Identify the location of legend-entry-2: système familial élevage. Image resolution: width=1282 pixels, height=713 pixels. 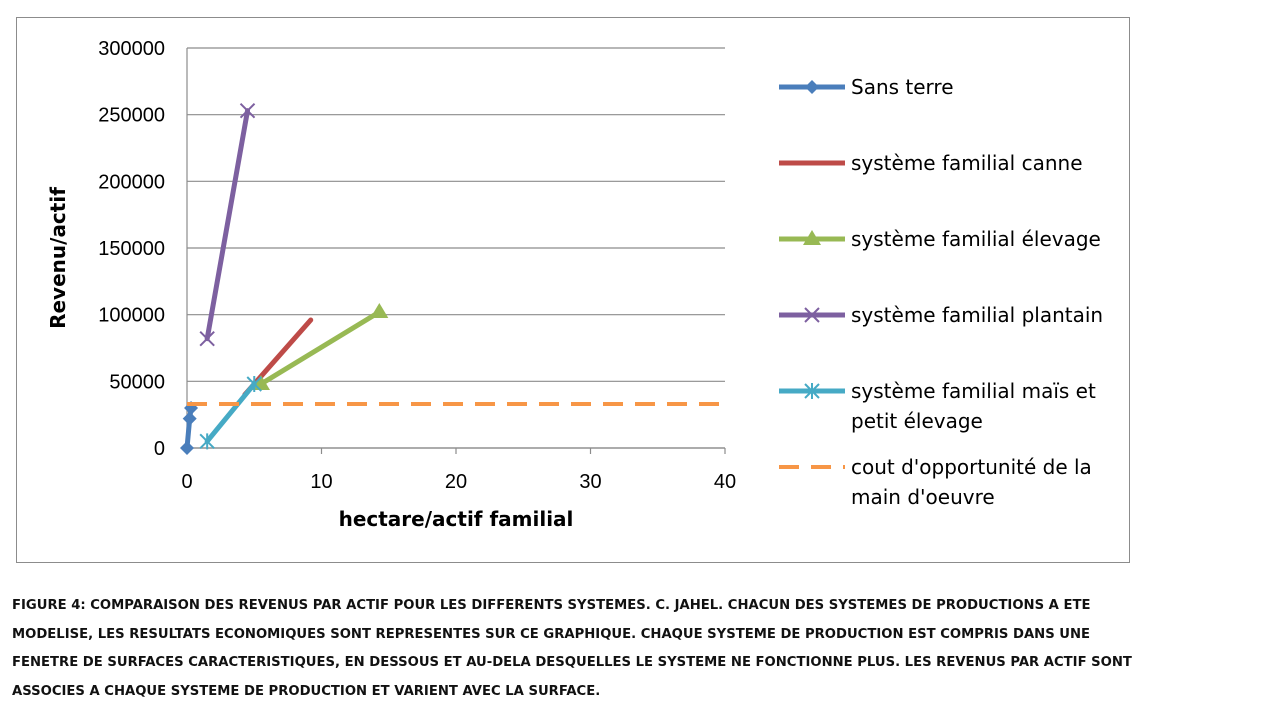
(940, 239).